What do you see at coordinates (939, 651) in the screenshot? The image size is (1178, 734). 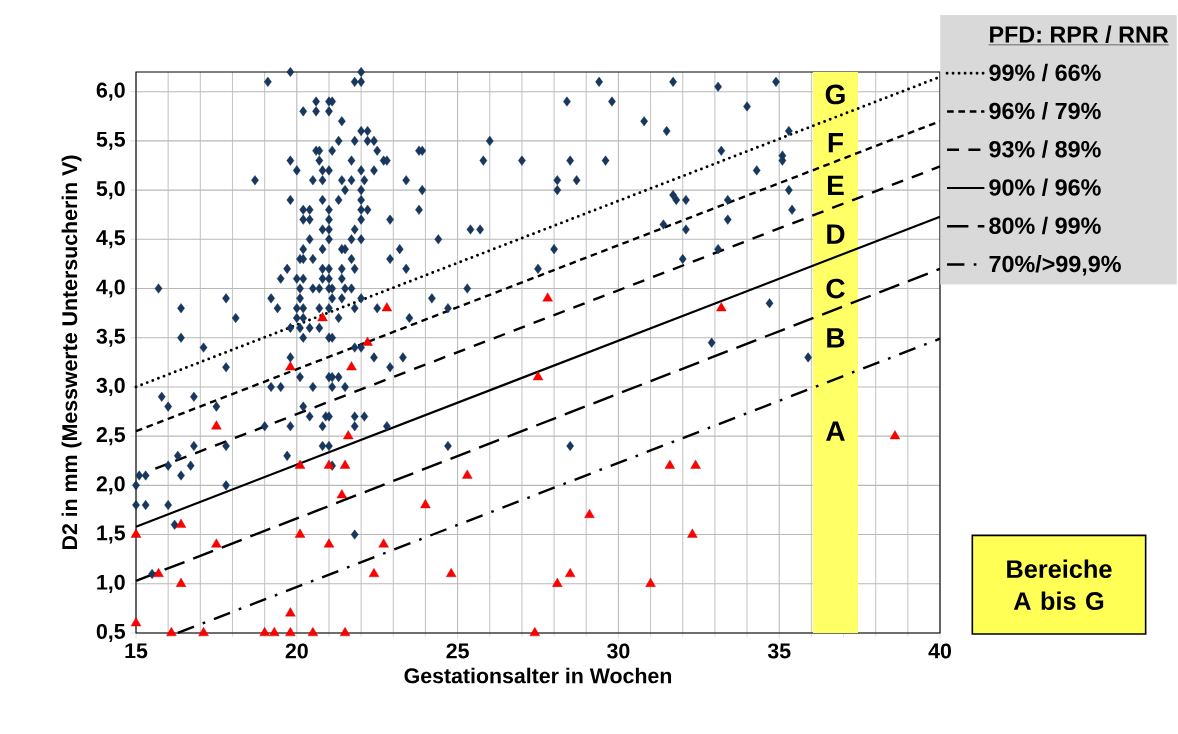 I see `x-tick-label: 40` at bounding box center [939, 651].